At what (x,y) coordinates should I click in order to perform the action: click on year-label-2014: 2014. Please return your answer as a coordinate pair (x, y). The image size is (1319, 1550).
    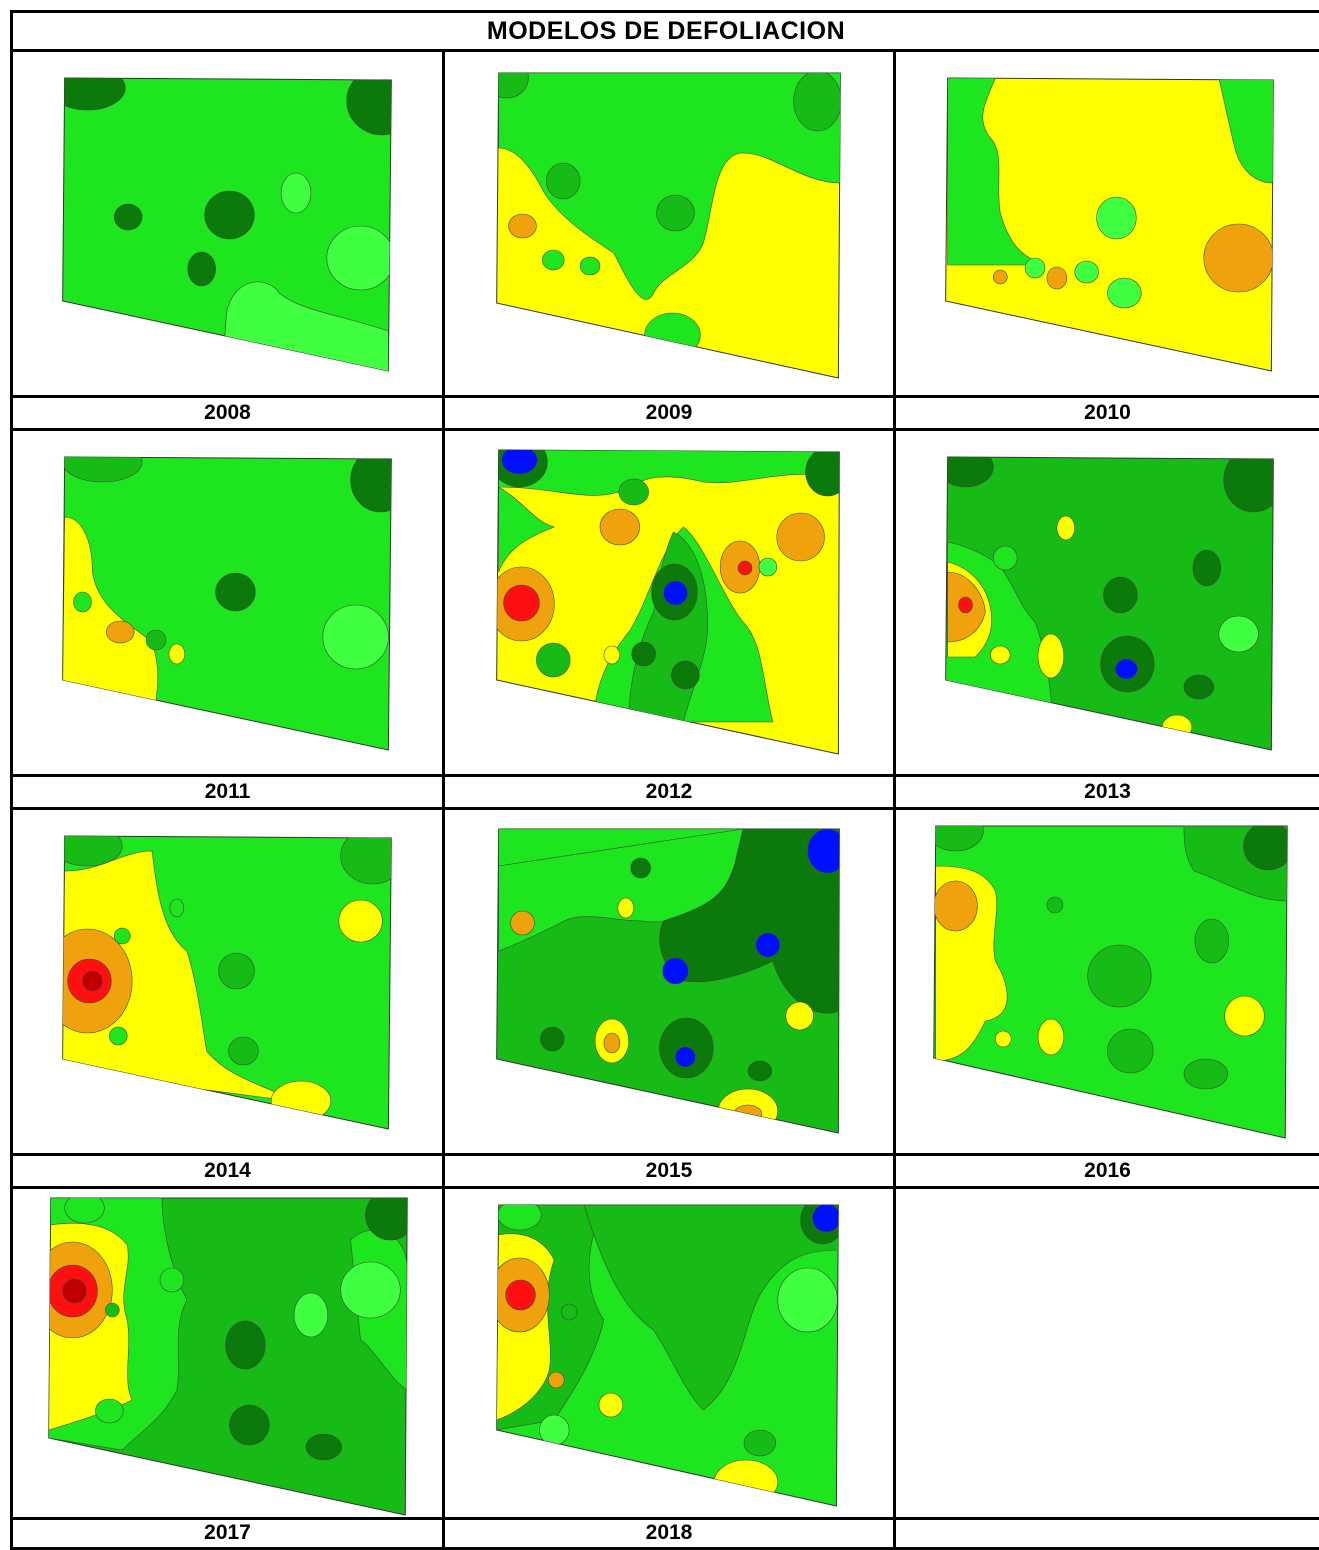
    Looking at the image, I should click on (227, 1171).